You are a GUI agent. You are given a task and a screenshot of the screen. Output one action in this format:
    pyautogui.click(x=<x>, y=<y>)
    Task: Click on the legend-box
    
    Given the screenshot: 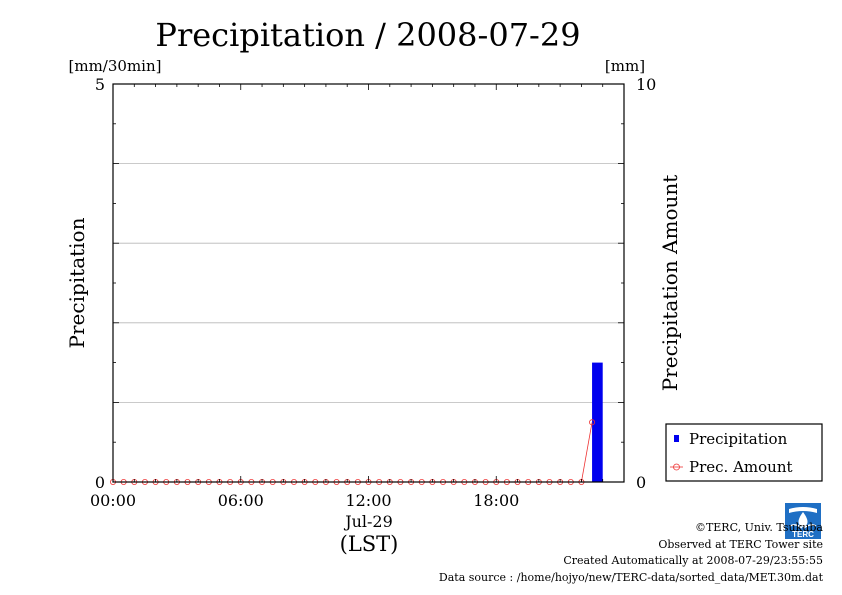 What is the action you would take?
    pyautogui.click(x=744, y=452)
    